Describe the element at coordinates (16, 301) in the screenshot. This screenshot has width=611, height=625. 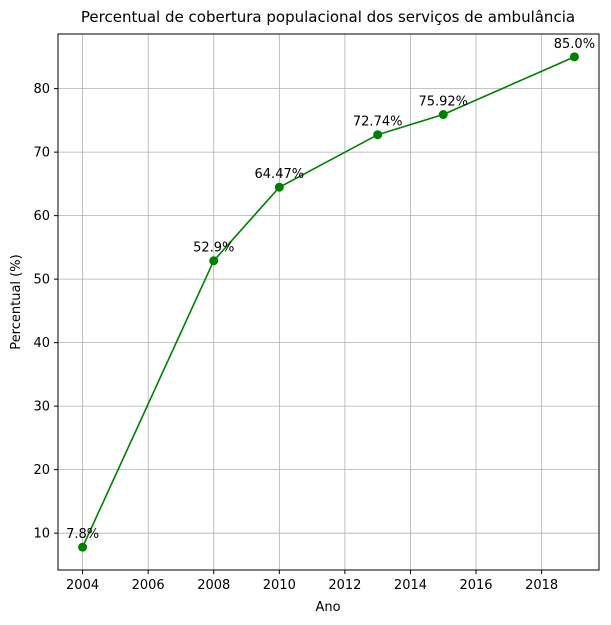
I see `y-axis-label: Percentual (%)` at that location.